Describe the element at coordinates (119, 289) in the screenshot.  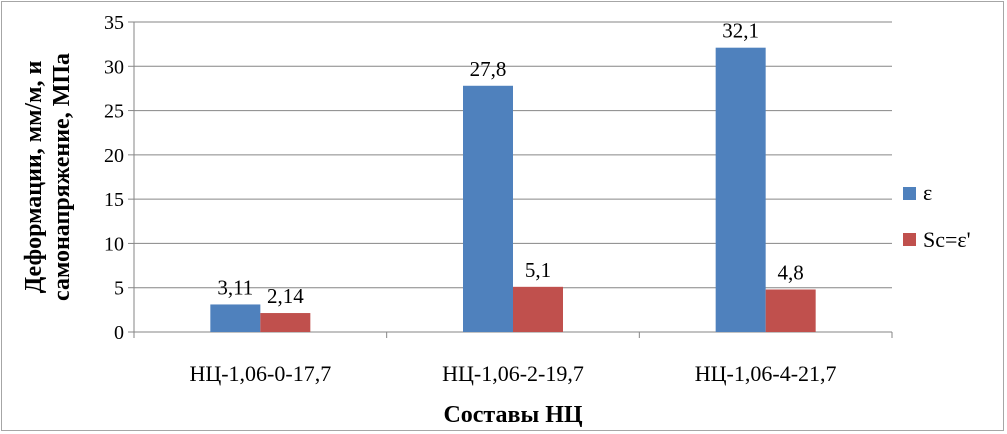
I see `y-tick-label: 5` at that location.